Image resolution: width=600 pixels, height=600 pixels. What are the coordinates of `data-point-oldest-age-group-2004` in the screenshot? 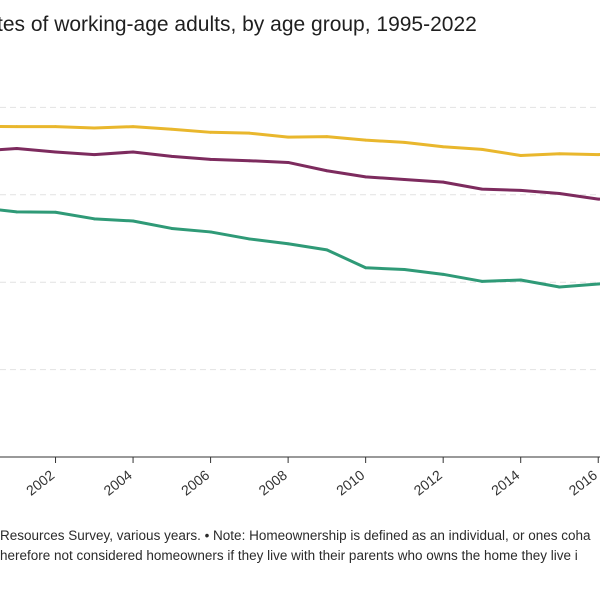 It's located at (133, 127).